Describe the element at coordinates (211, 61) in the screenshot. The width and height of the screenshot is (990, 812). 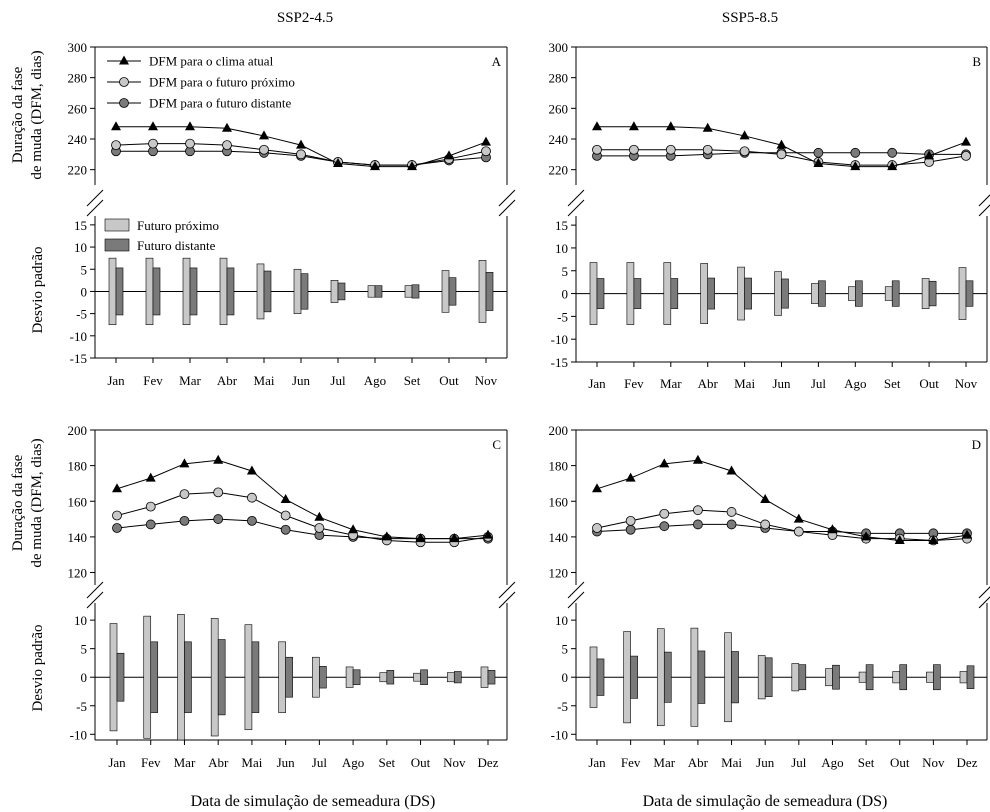
I see `legend-label: DFM para o clima atual` at that location.